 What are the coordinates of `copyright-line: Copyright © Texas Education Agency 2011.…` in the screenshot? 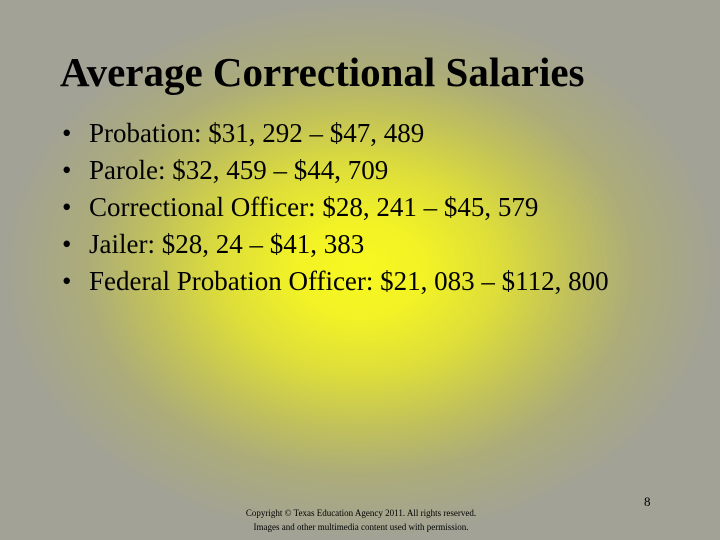 It's located at (361, 513).